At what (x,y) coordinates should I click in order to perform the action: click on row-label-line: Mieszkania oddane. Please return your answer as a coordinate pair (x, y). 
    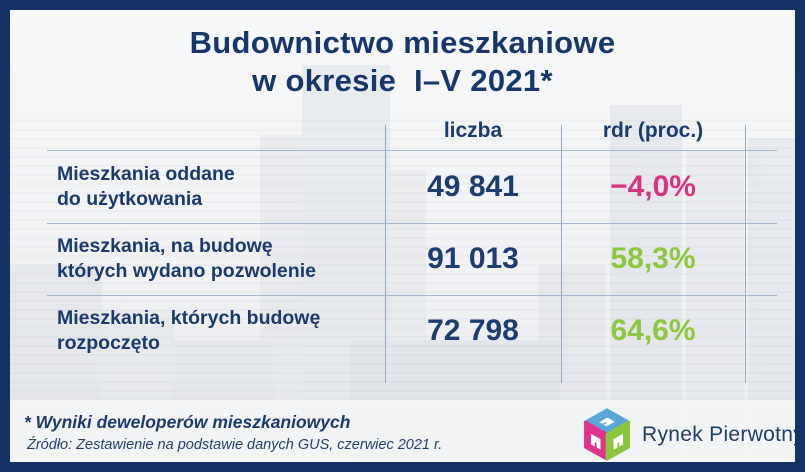
    Looking at the image, I should click on (146, 173).